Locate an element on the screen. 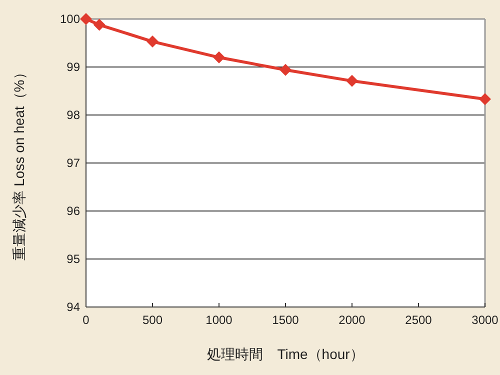 Image resolution: width=500 pixels, height=375 pixels. y-tick-label: 96 is located at coordinates (73, 211).